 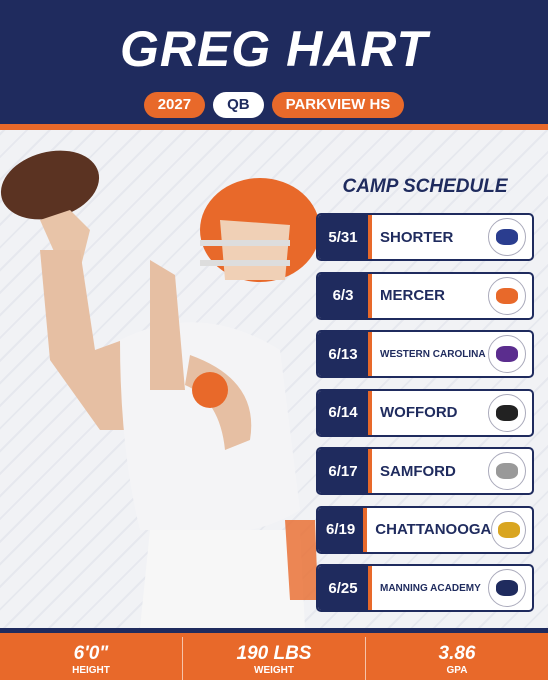 I want to click on schedule-row: 6/17 SAMFORD, so click(x=425, y=471).